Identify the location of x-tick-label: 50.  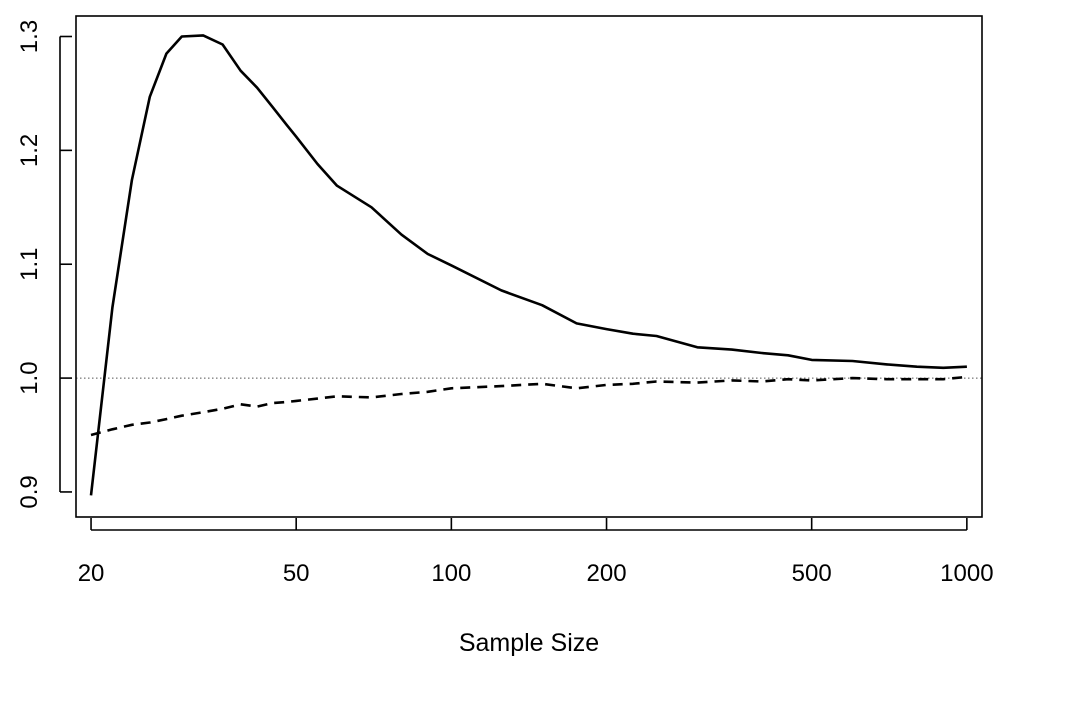
(296, 573).